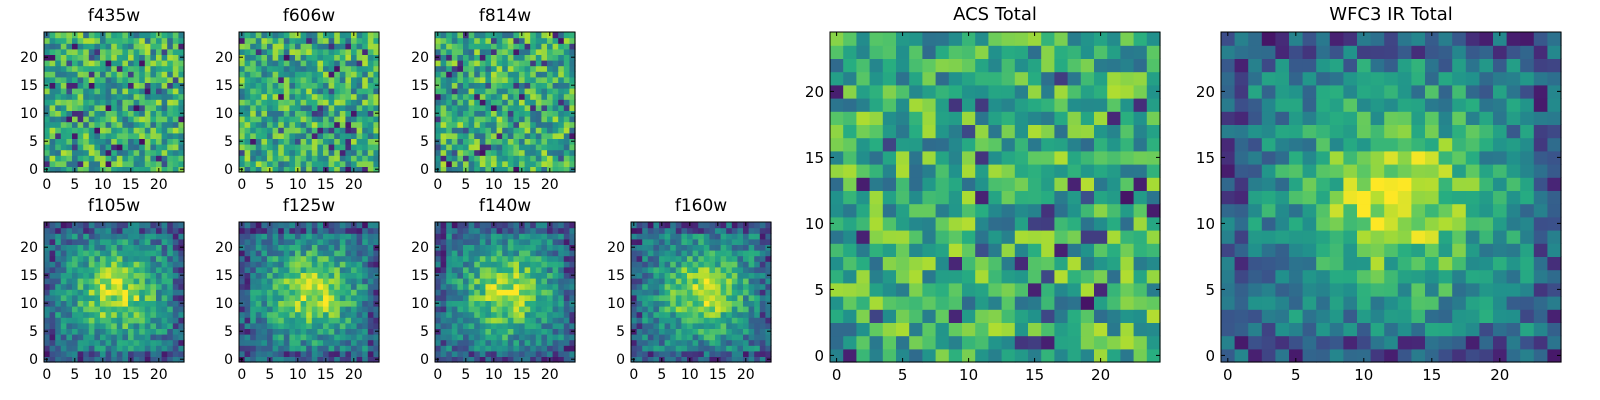 The height and width of the screenshot is (400, 1600). Describe the element at coordinates (269, 185) in the screenshot. I see `x-tick-label: 5` at that location.